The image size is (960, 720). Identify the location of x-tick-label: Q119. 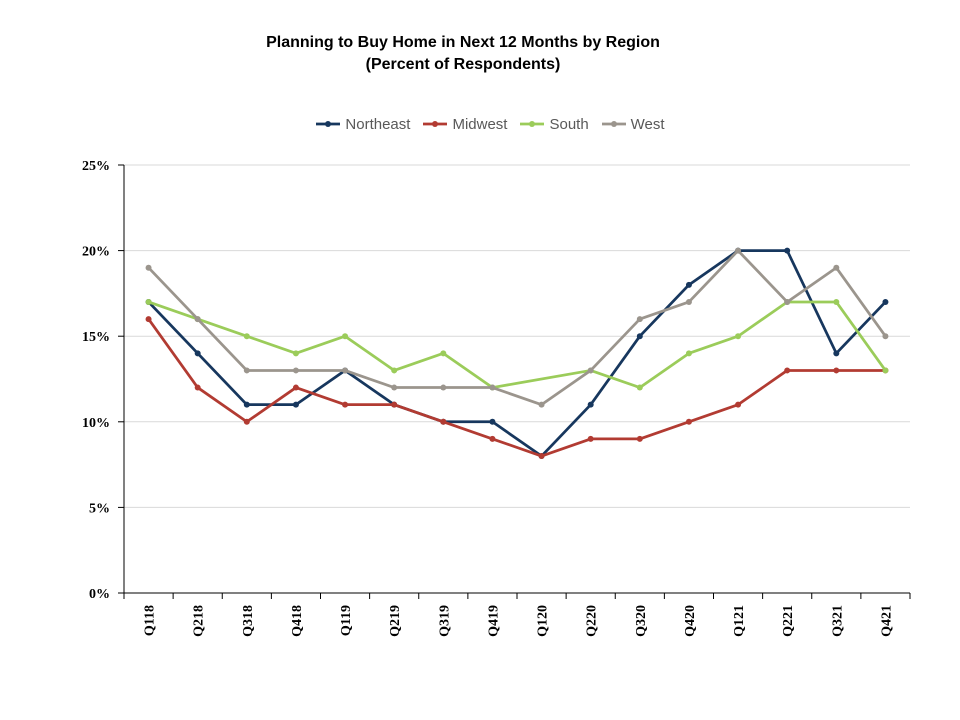
(346, 620).